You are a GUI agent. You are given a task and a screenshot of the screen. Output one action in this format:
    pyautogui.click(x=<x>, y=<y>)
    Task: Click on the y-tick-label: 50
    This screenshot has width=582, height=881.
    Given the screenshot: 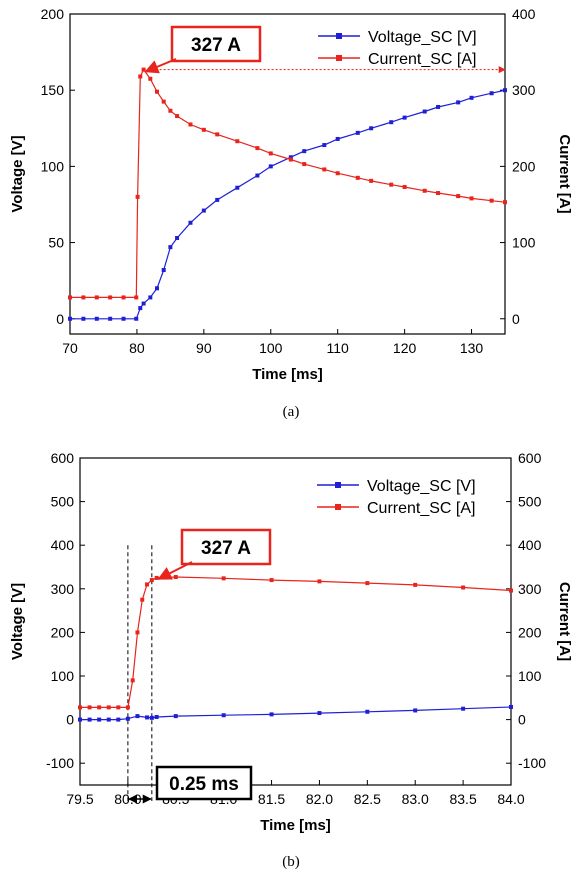 What is the action you would take?
    pyautogui.click(x=56, y=243)
    